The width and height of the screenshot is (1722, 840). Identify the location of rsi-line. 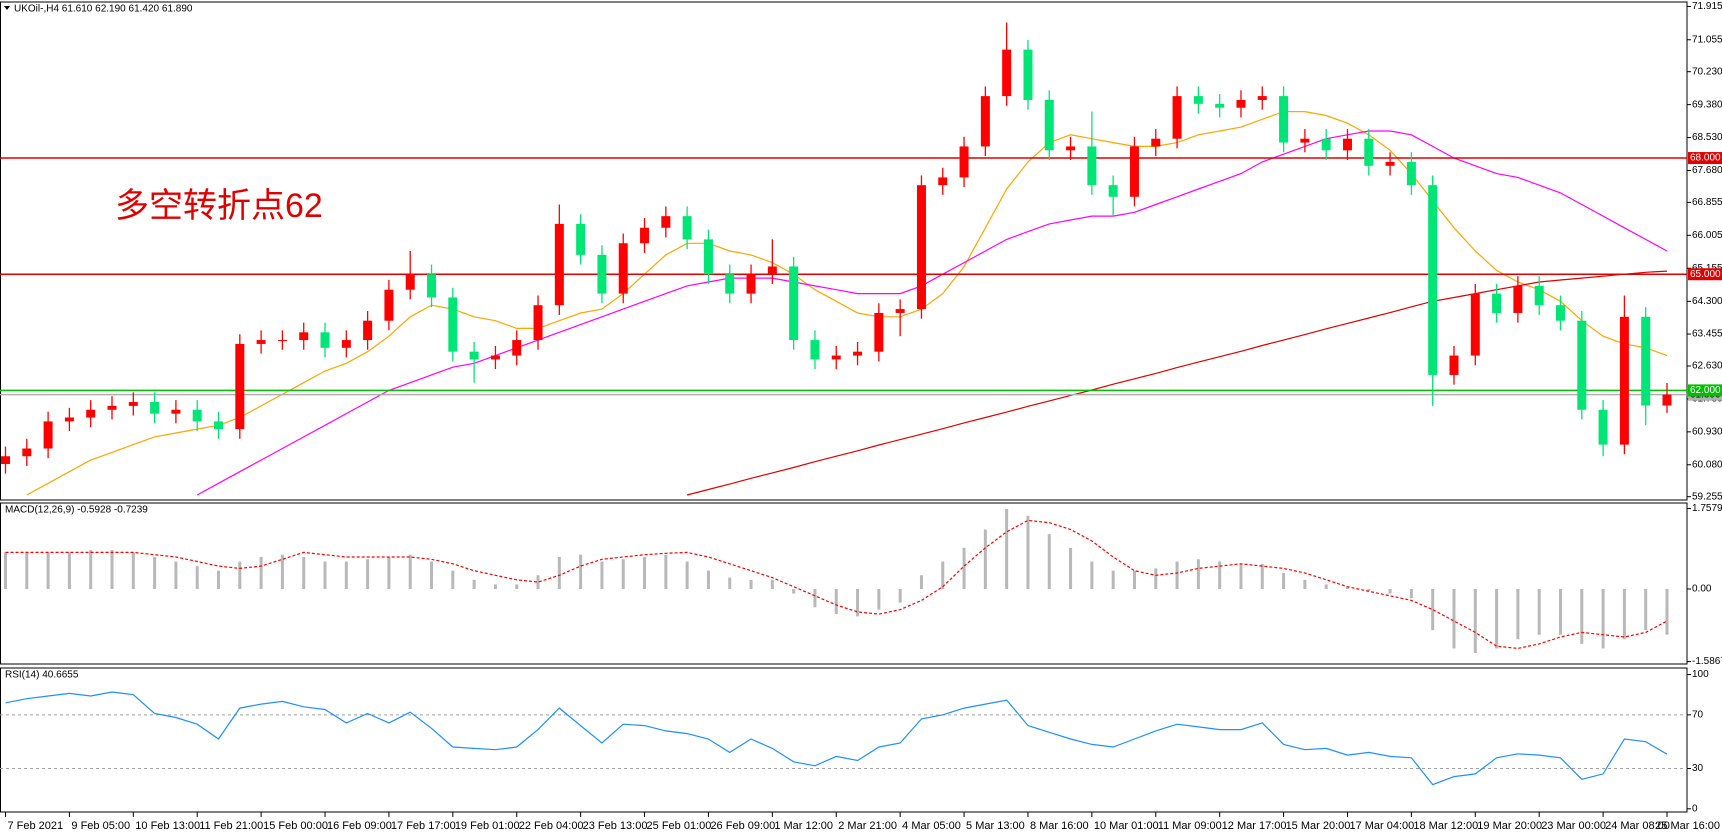
(836, 738).